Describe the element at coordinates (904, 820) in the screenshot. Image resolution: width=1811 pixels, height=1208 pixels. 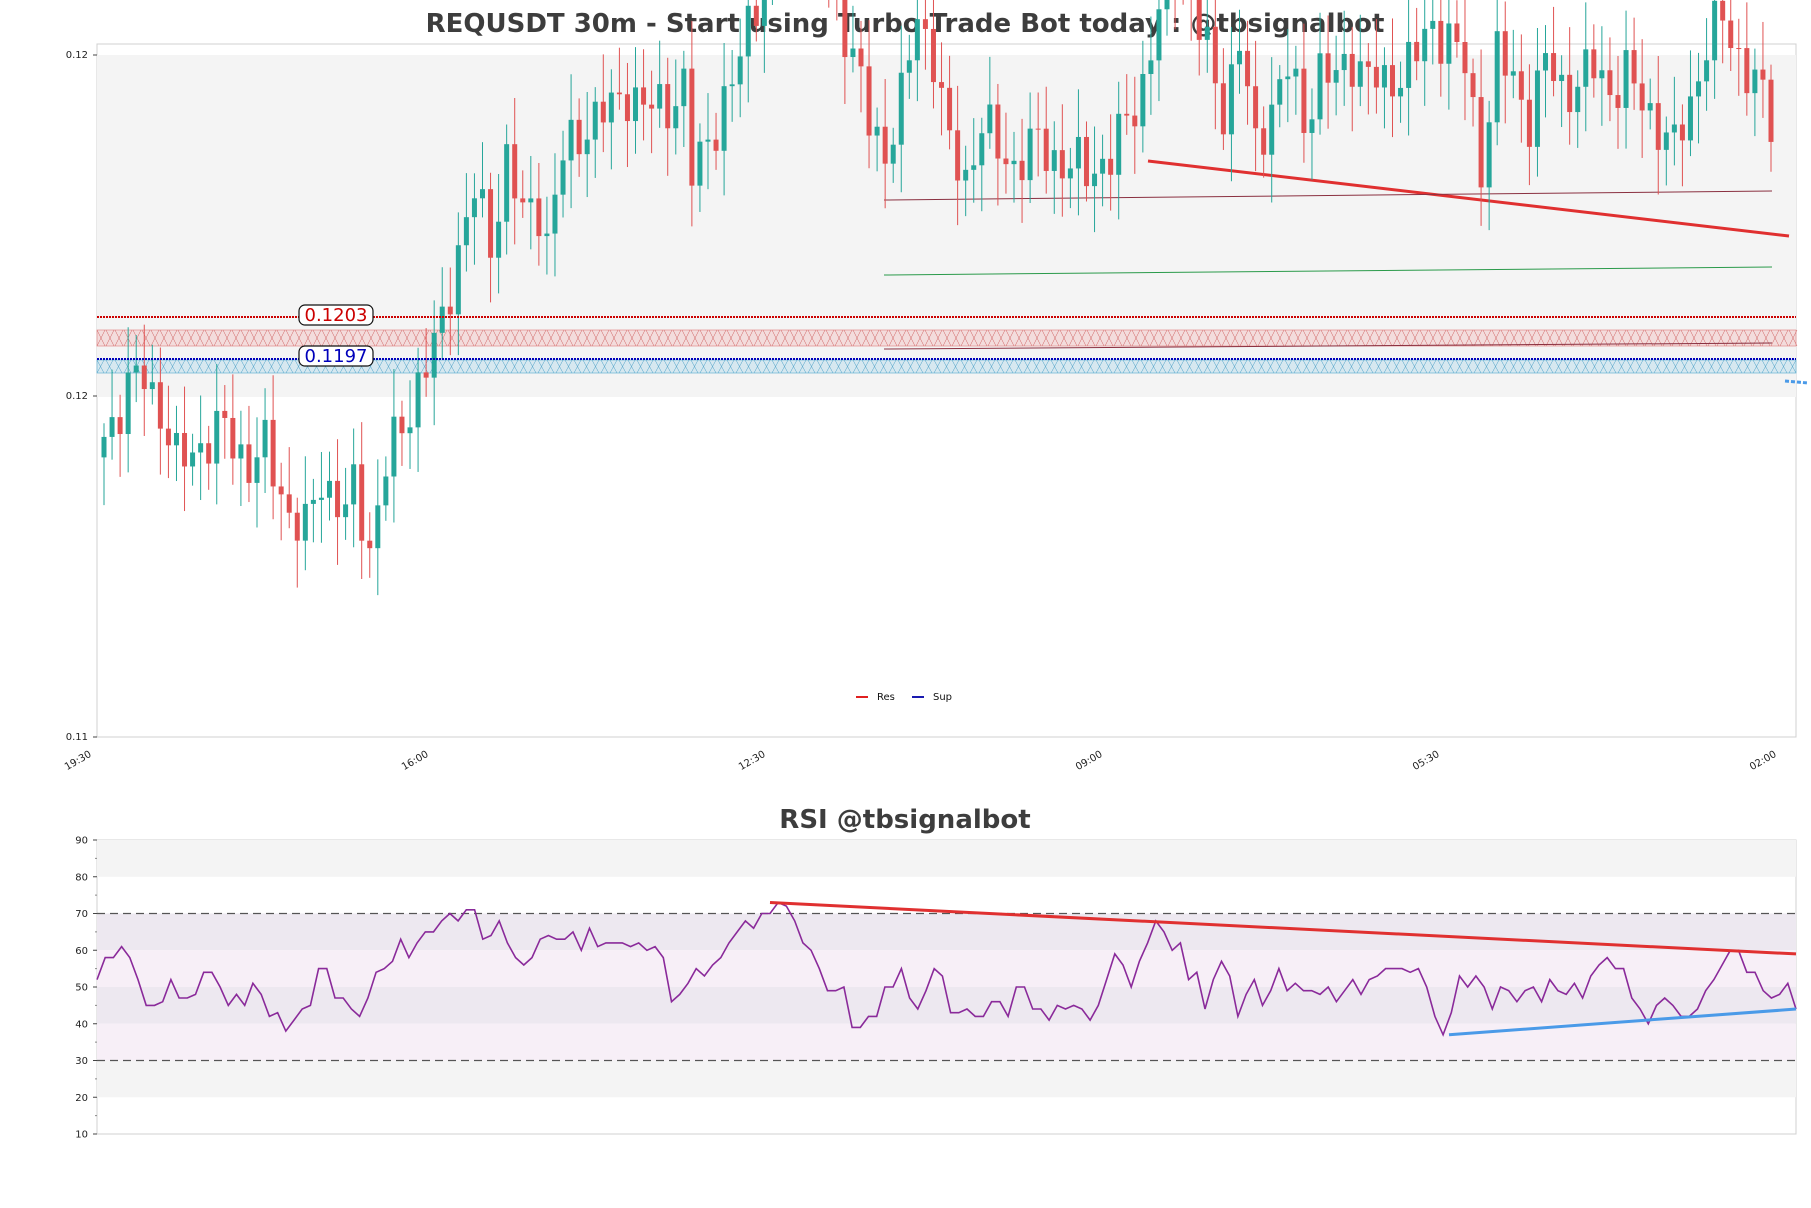
I see `rsi-chart-title: RSI @tbsignalbot` at that location.